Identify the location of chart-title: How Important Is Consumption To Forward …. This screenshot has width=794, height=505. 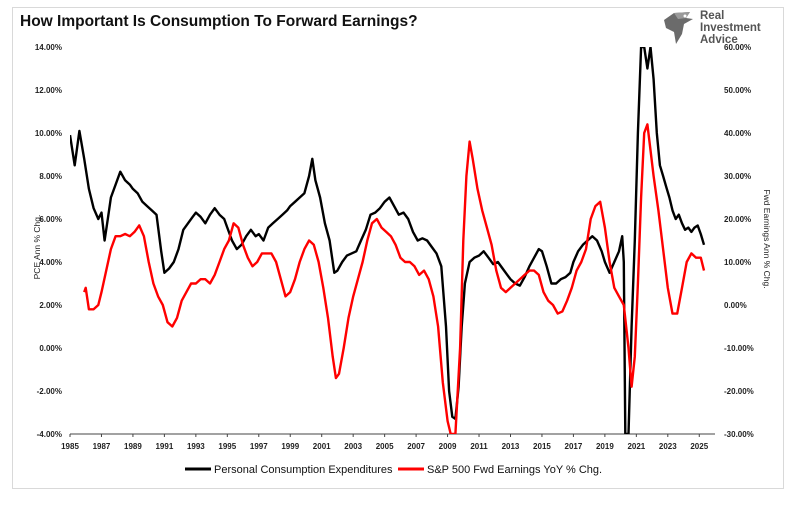
(219, 21).